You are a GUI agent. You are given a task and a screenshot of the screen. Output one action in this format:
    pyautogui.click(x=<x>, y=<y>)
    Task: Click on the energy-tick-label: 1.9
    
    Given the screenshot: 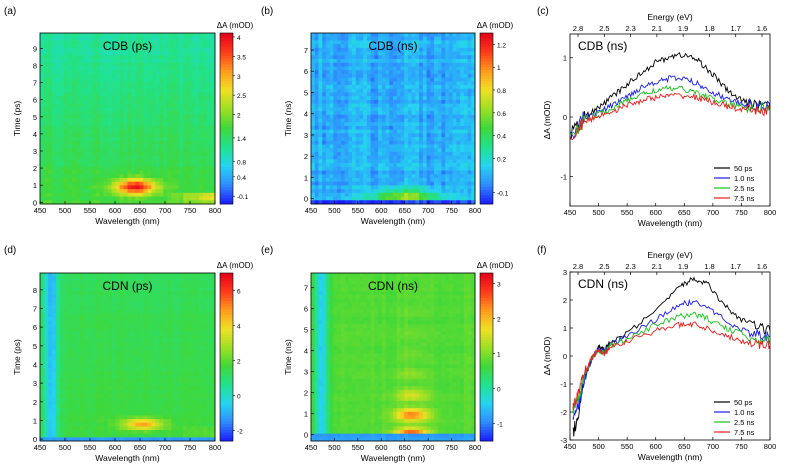 What is the action you would take?
    pyautogui.click(x=683, y=28)
    